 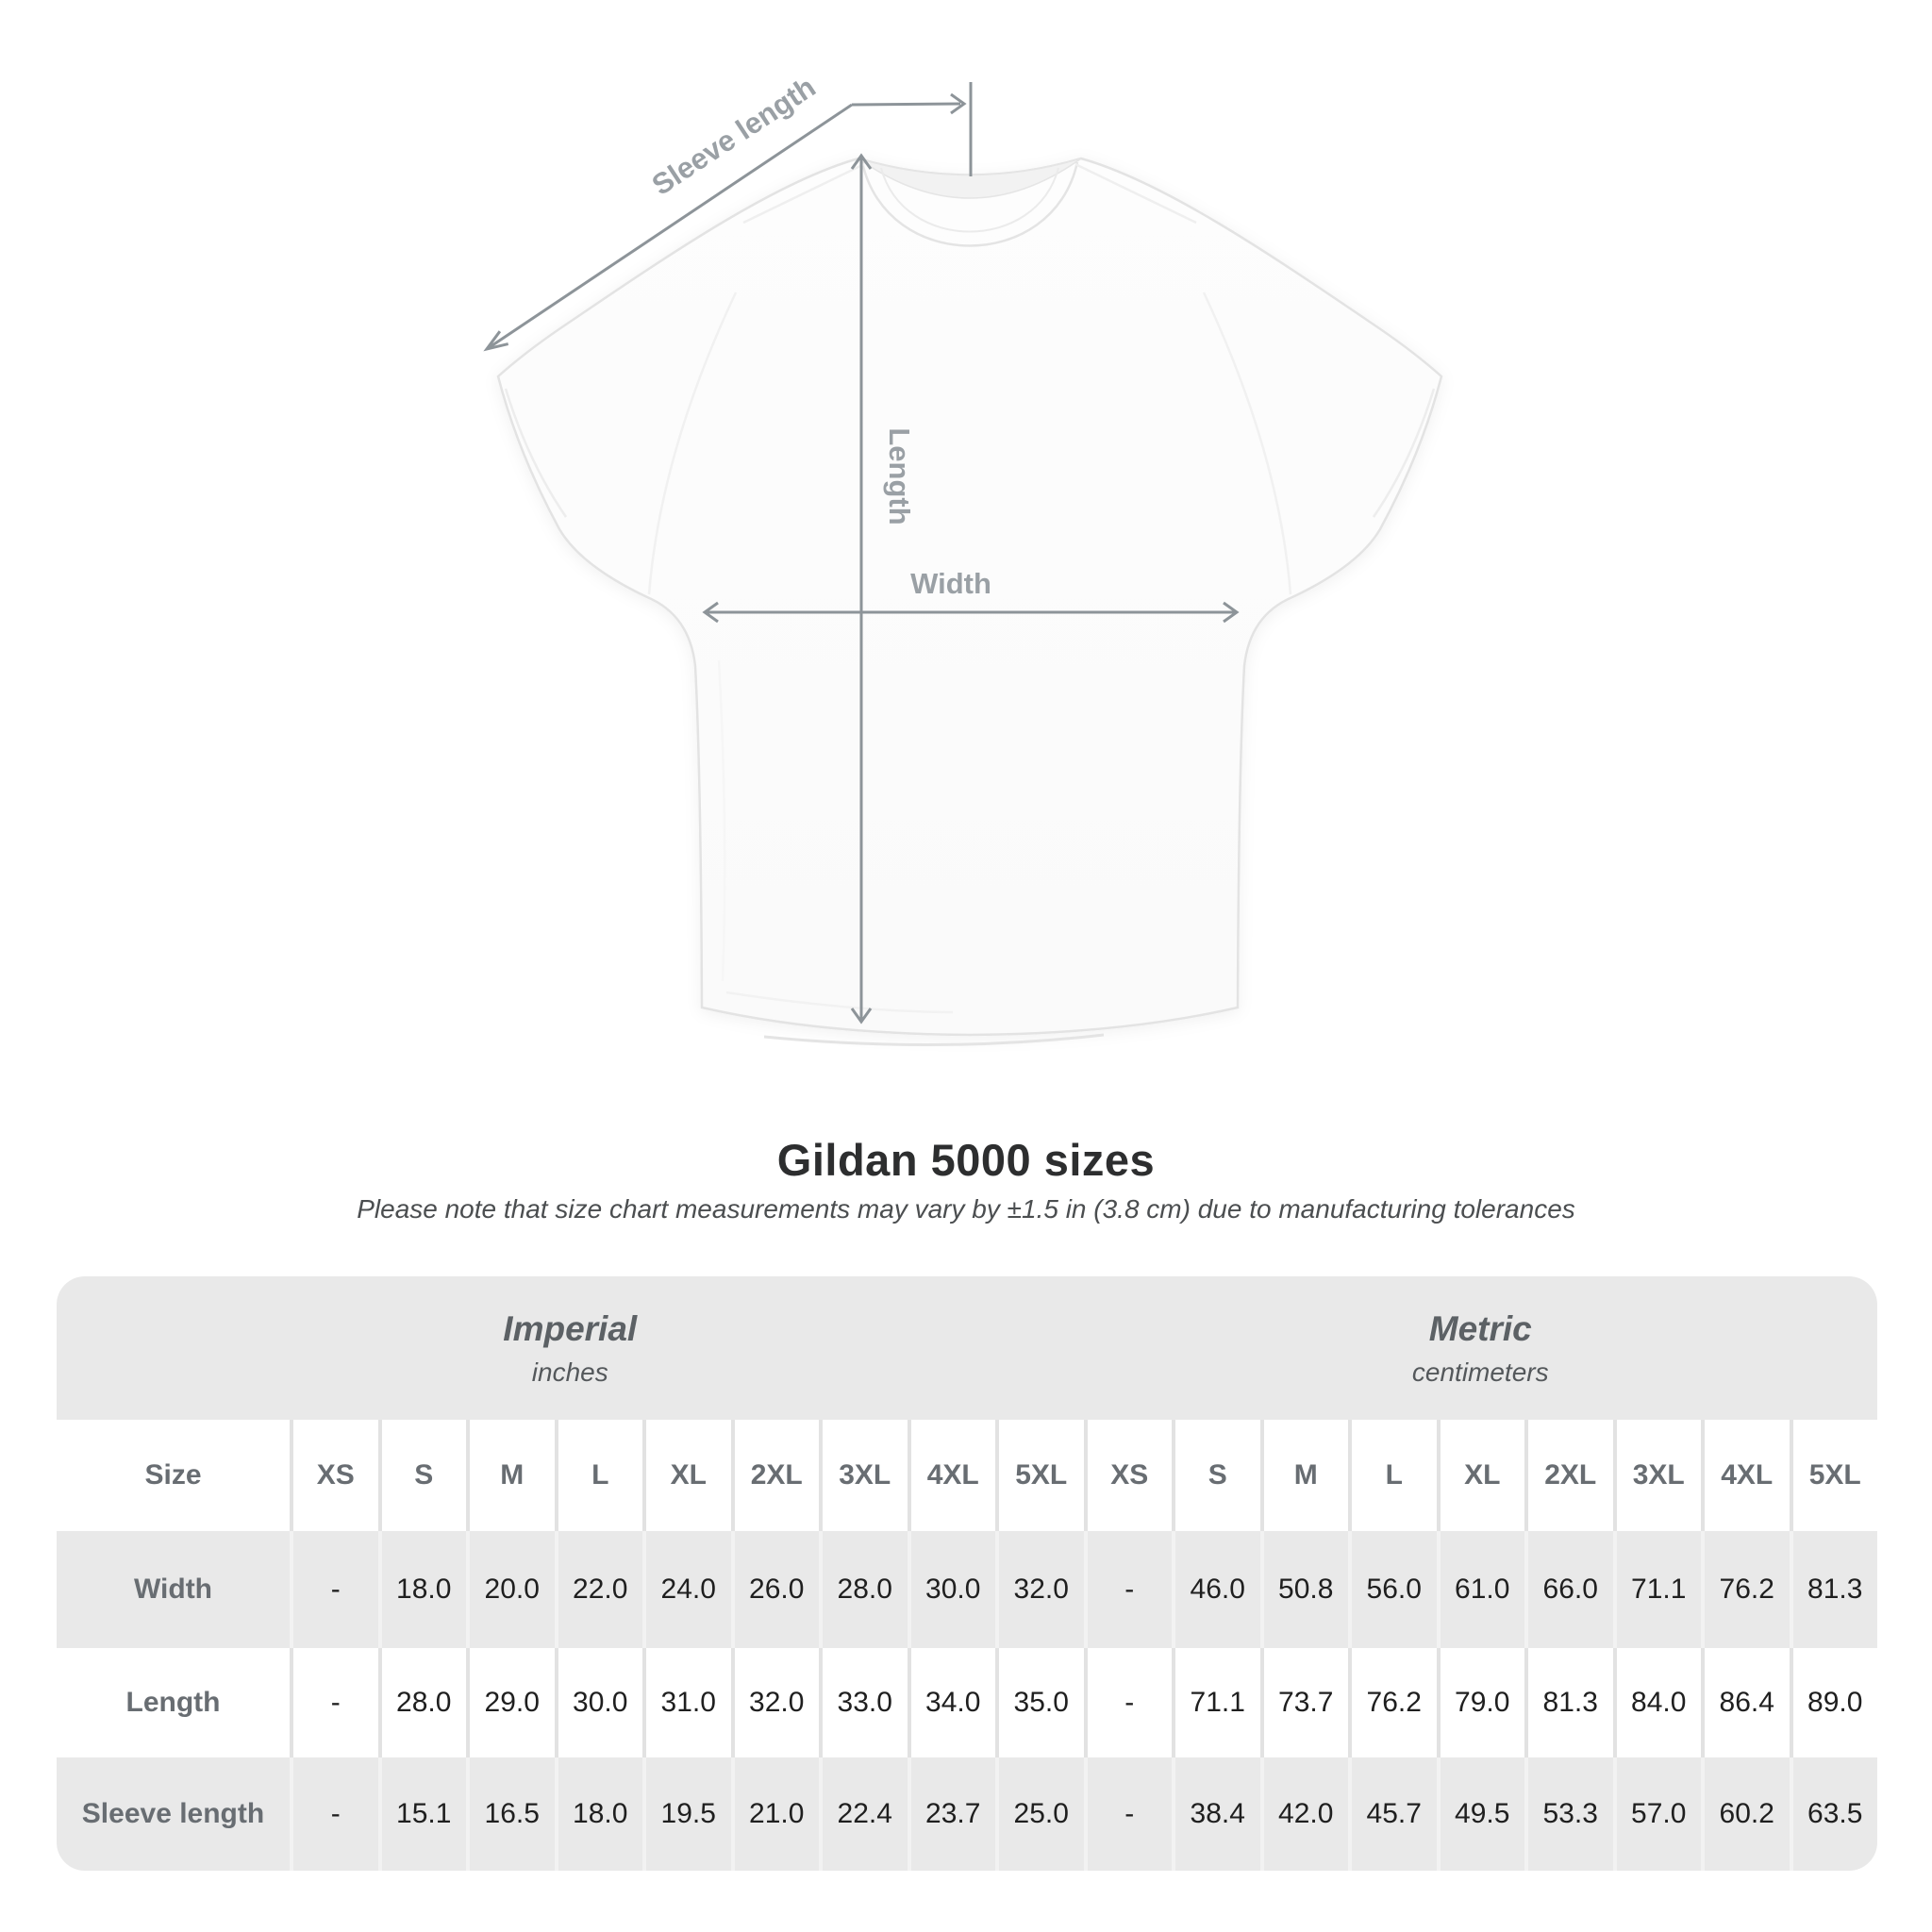 What do you see at coordinates (174, 1702) in the screenshot?
I see `row-label-length: Length` at bounding box center [174, 1702].